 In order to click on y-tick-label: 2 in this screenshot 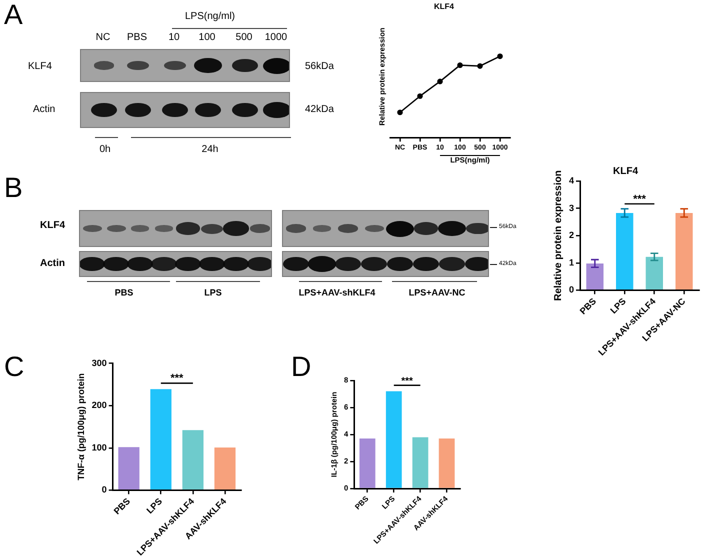, I will do `click(571, 235)`.